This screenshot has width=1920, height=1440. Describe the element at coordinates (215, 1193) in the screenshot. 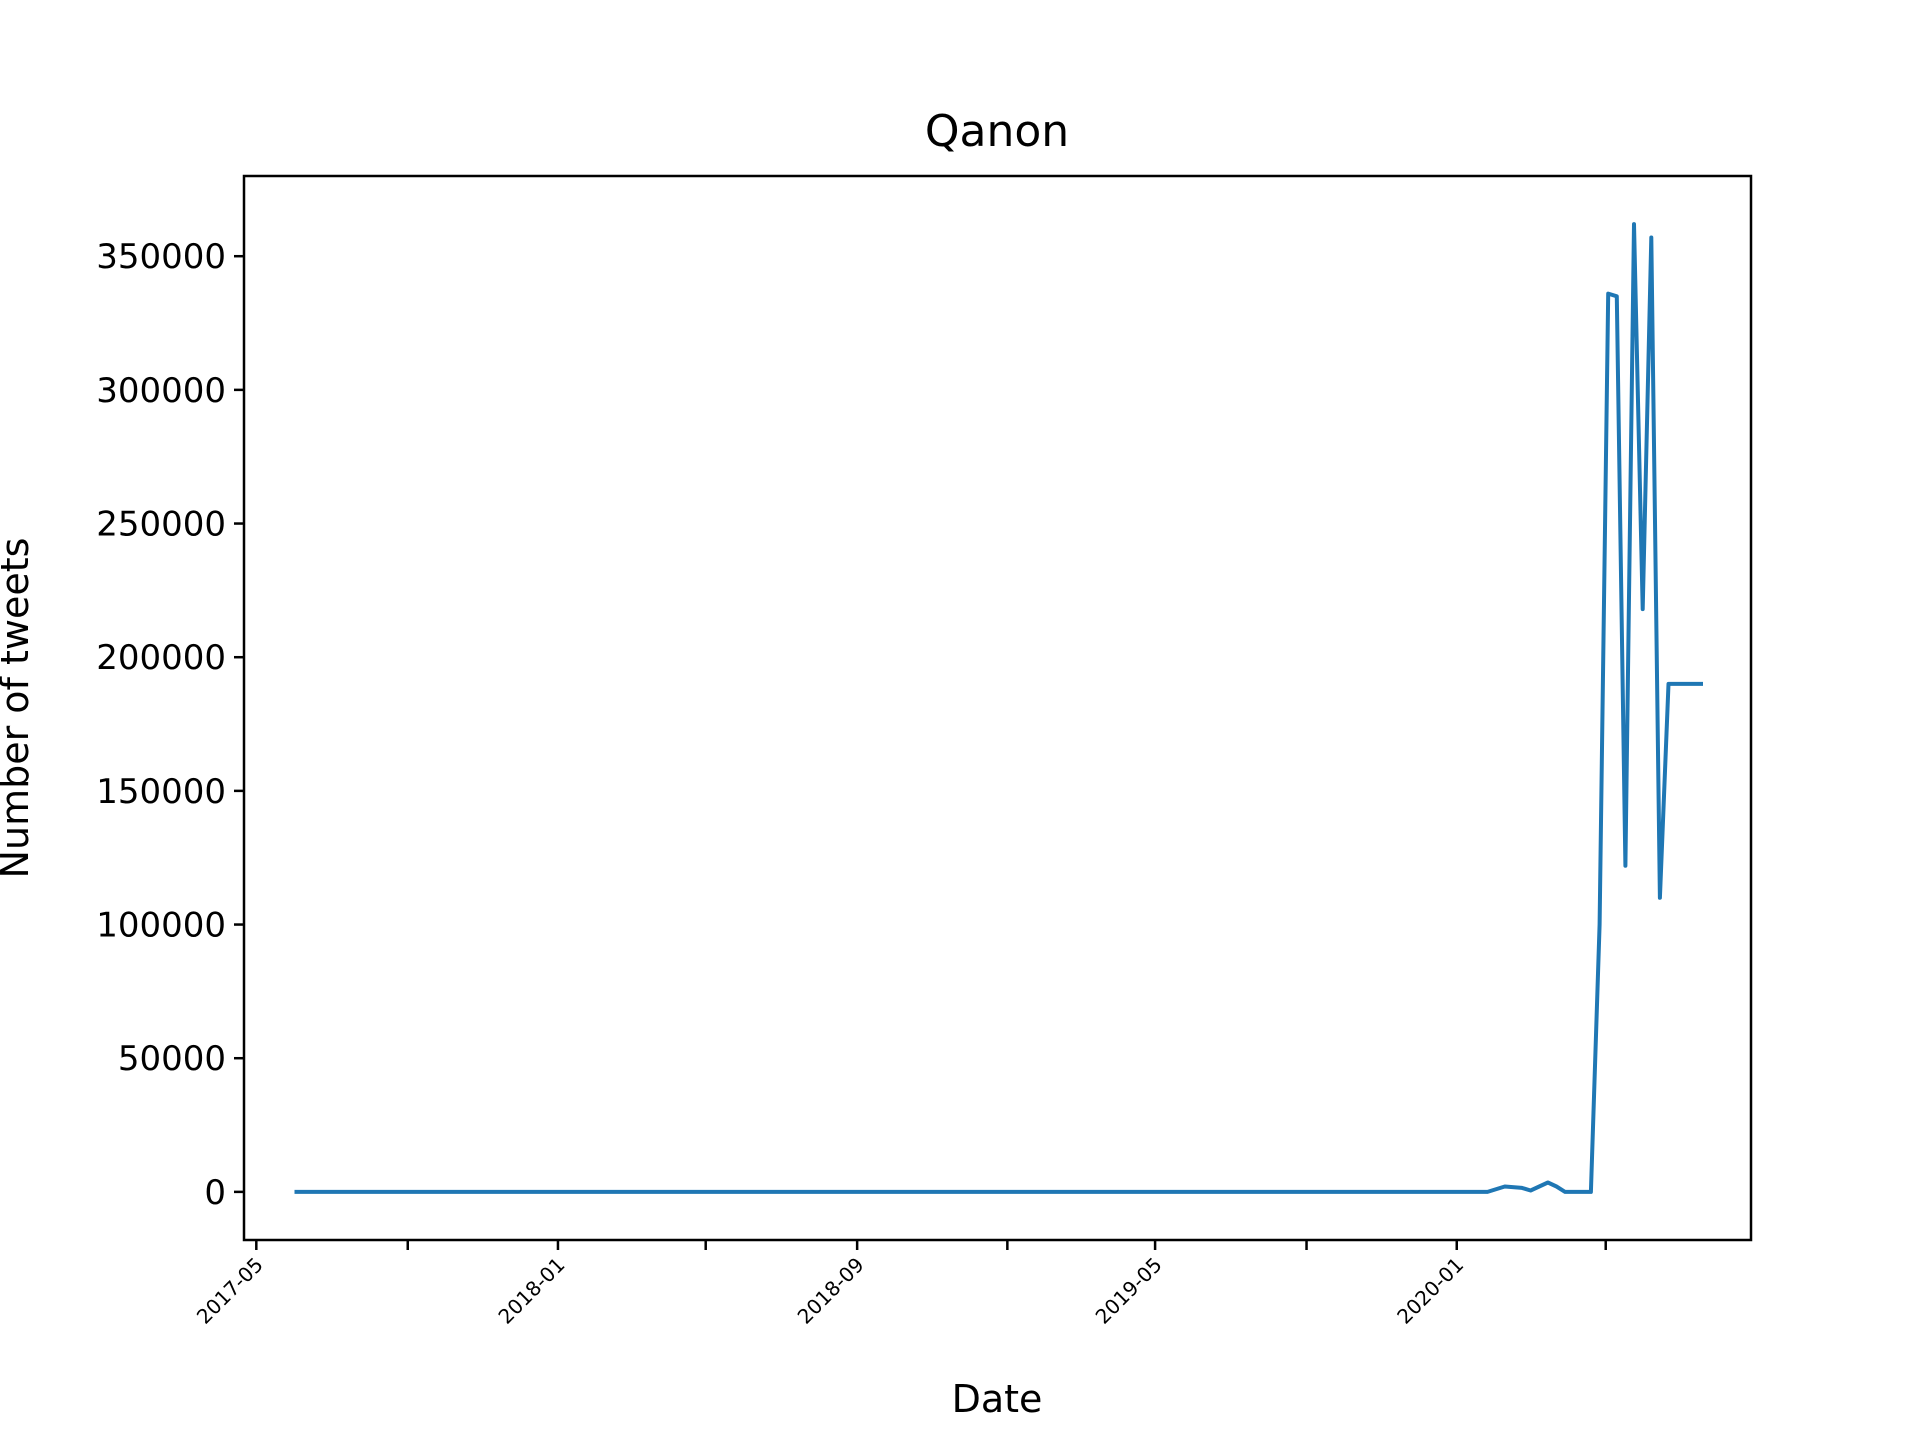

I see `y-tick-label: 0` at that location.